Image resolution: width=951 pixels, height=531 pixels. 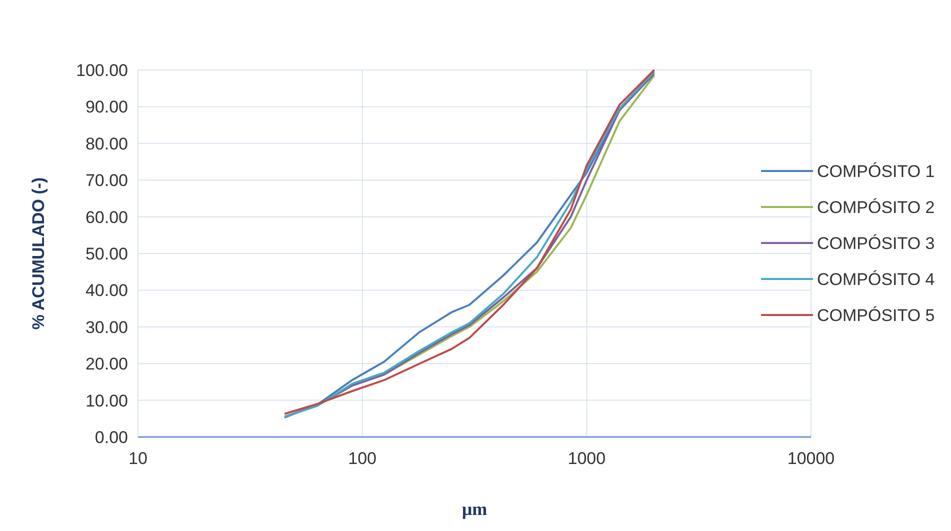 I want to click on legend-label: COMPÓSITO 1, so click(x=876, y=171).